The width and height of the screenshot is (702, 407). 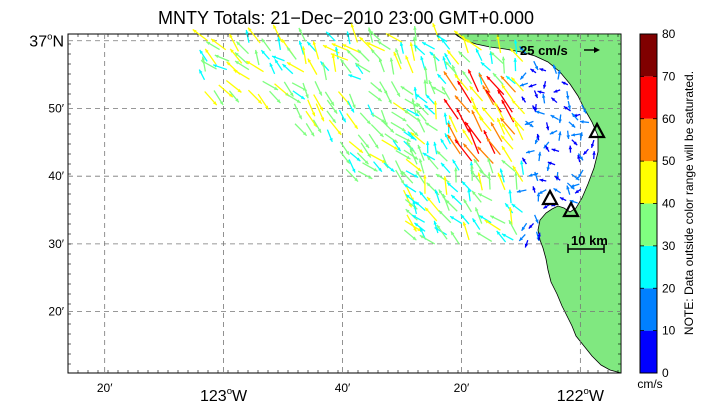 I want to click on colorbar-tick-label: 50, so click(x=669, y=161).